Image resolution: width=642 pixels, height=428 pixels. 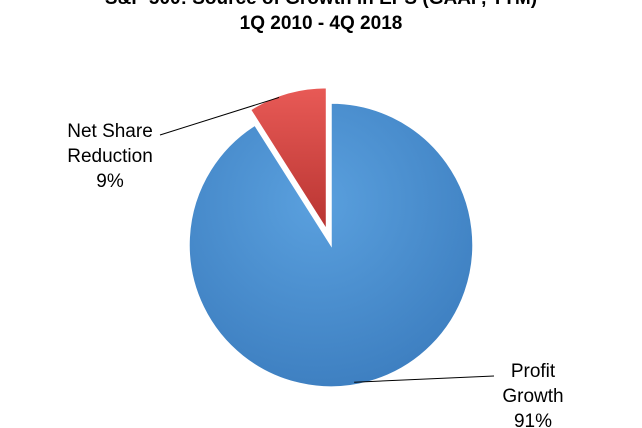 I want to click on pie-slice-net-share-reduction, so click(x=288, y=159).